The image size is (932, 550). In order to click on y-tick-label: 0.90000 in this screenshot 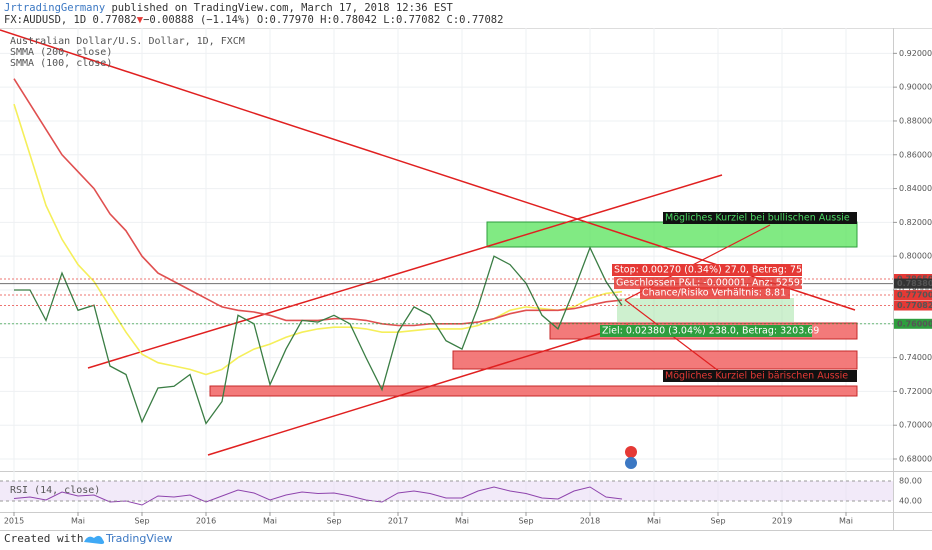, I will do `click(915, 87)`.